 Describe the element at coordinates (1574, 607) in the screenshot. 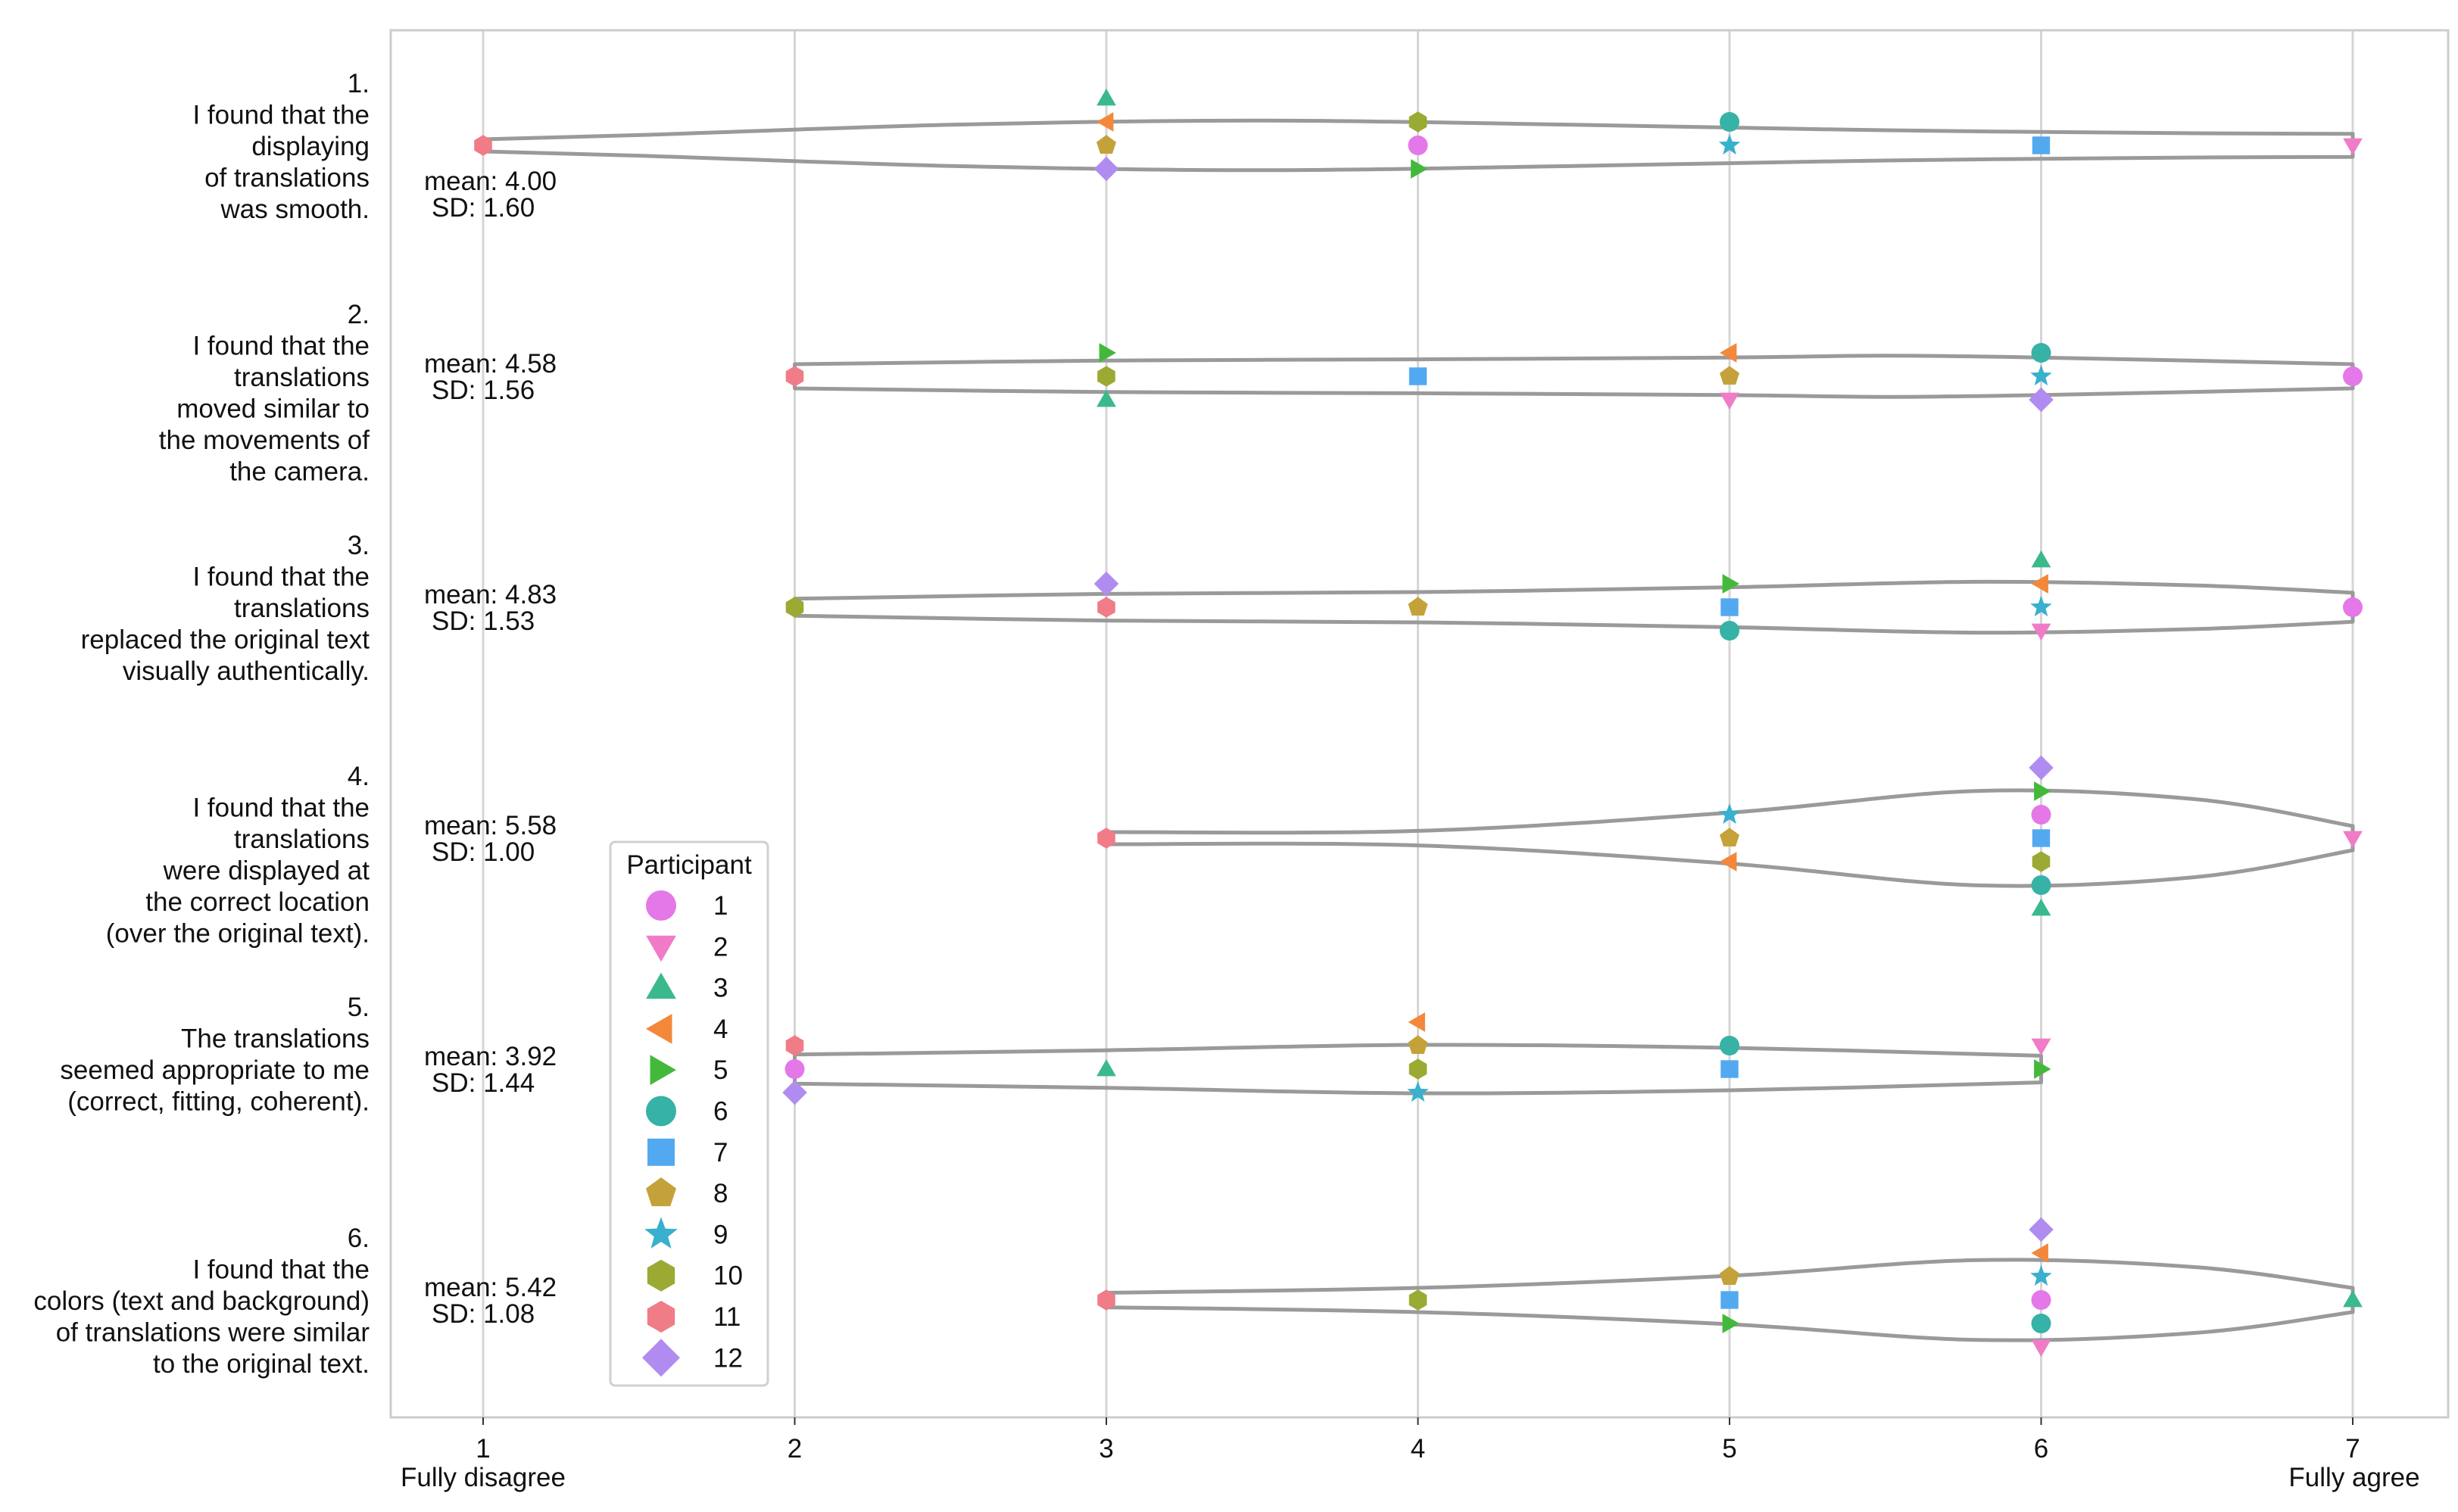

I see `violin-q3` at that location.